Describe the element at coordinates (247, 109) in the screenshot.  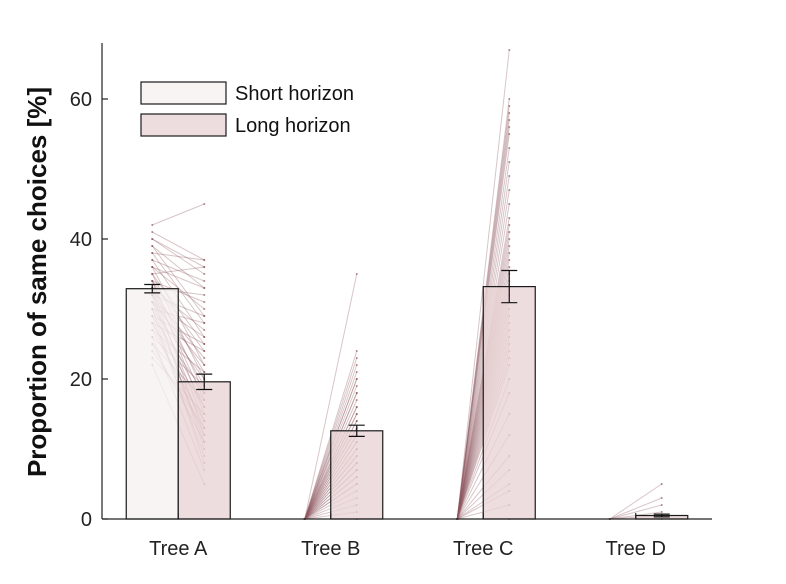
I see `legend: Short horizon Long horizon` at that location.